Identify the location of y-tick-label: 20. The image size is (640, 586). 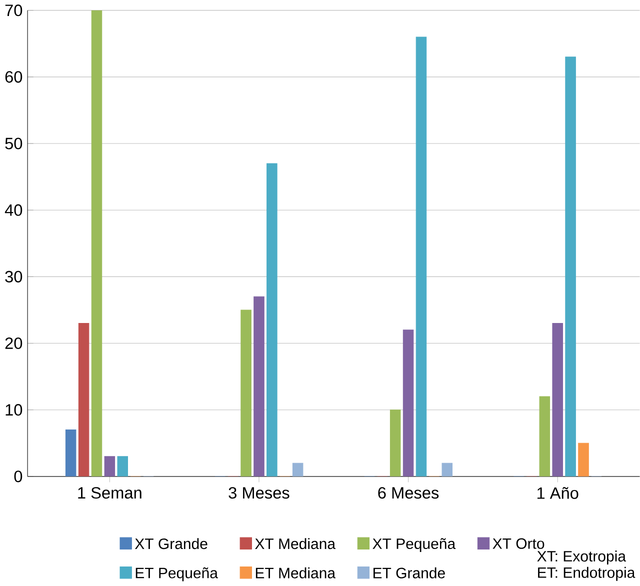
(13, 344).